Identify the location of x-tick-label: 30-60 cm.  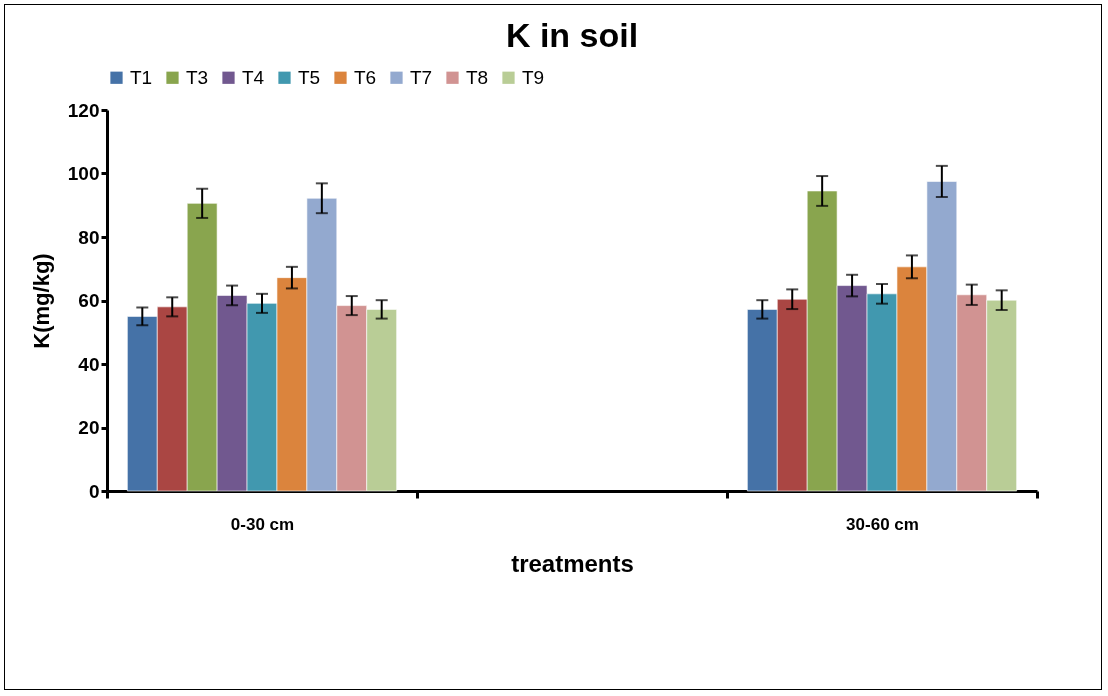
(882, 524).